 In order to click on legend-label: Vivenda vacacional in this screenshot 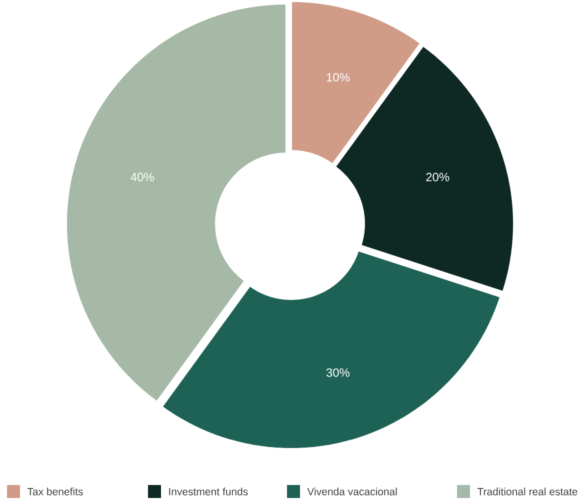, I will do `click(352, 492)`.